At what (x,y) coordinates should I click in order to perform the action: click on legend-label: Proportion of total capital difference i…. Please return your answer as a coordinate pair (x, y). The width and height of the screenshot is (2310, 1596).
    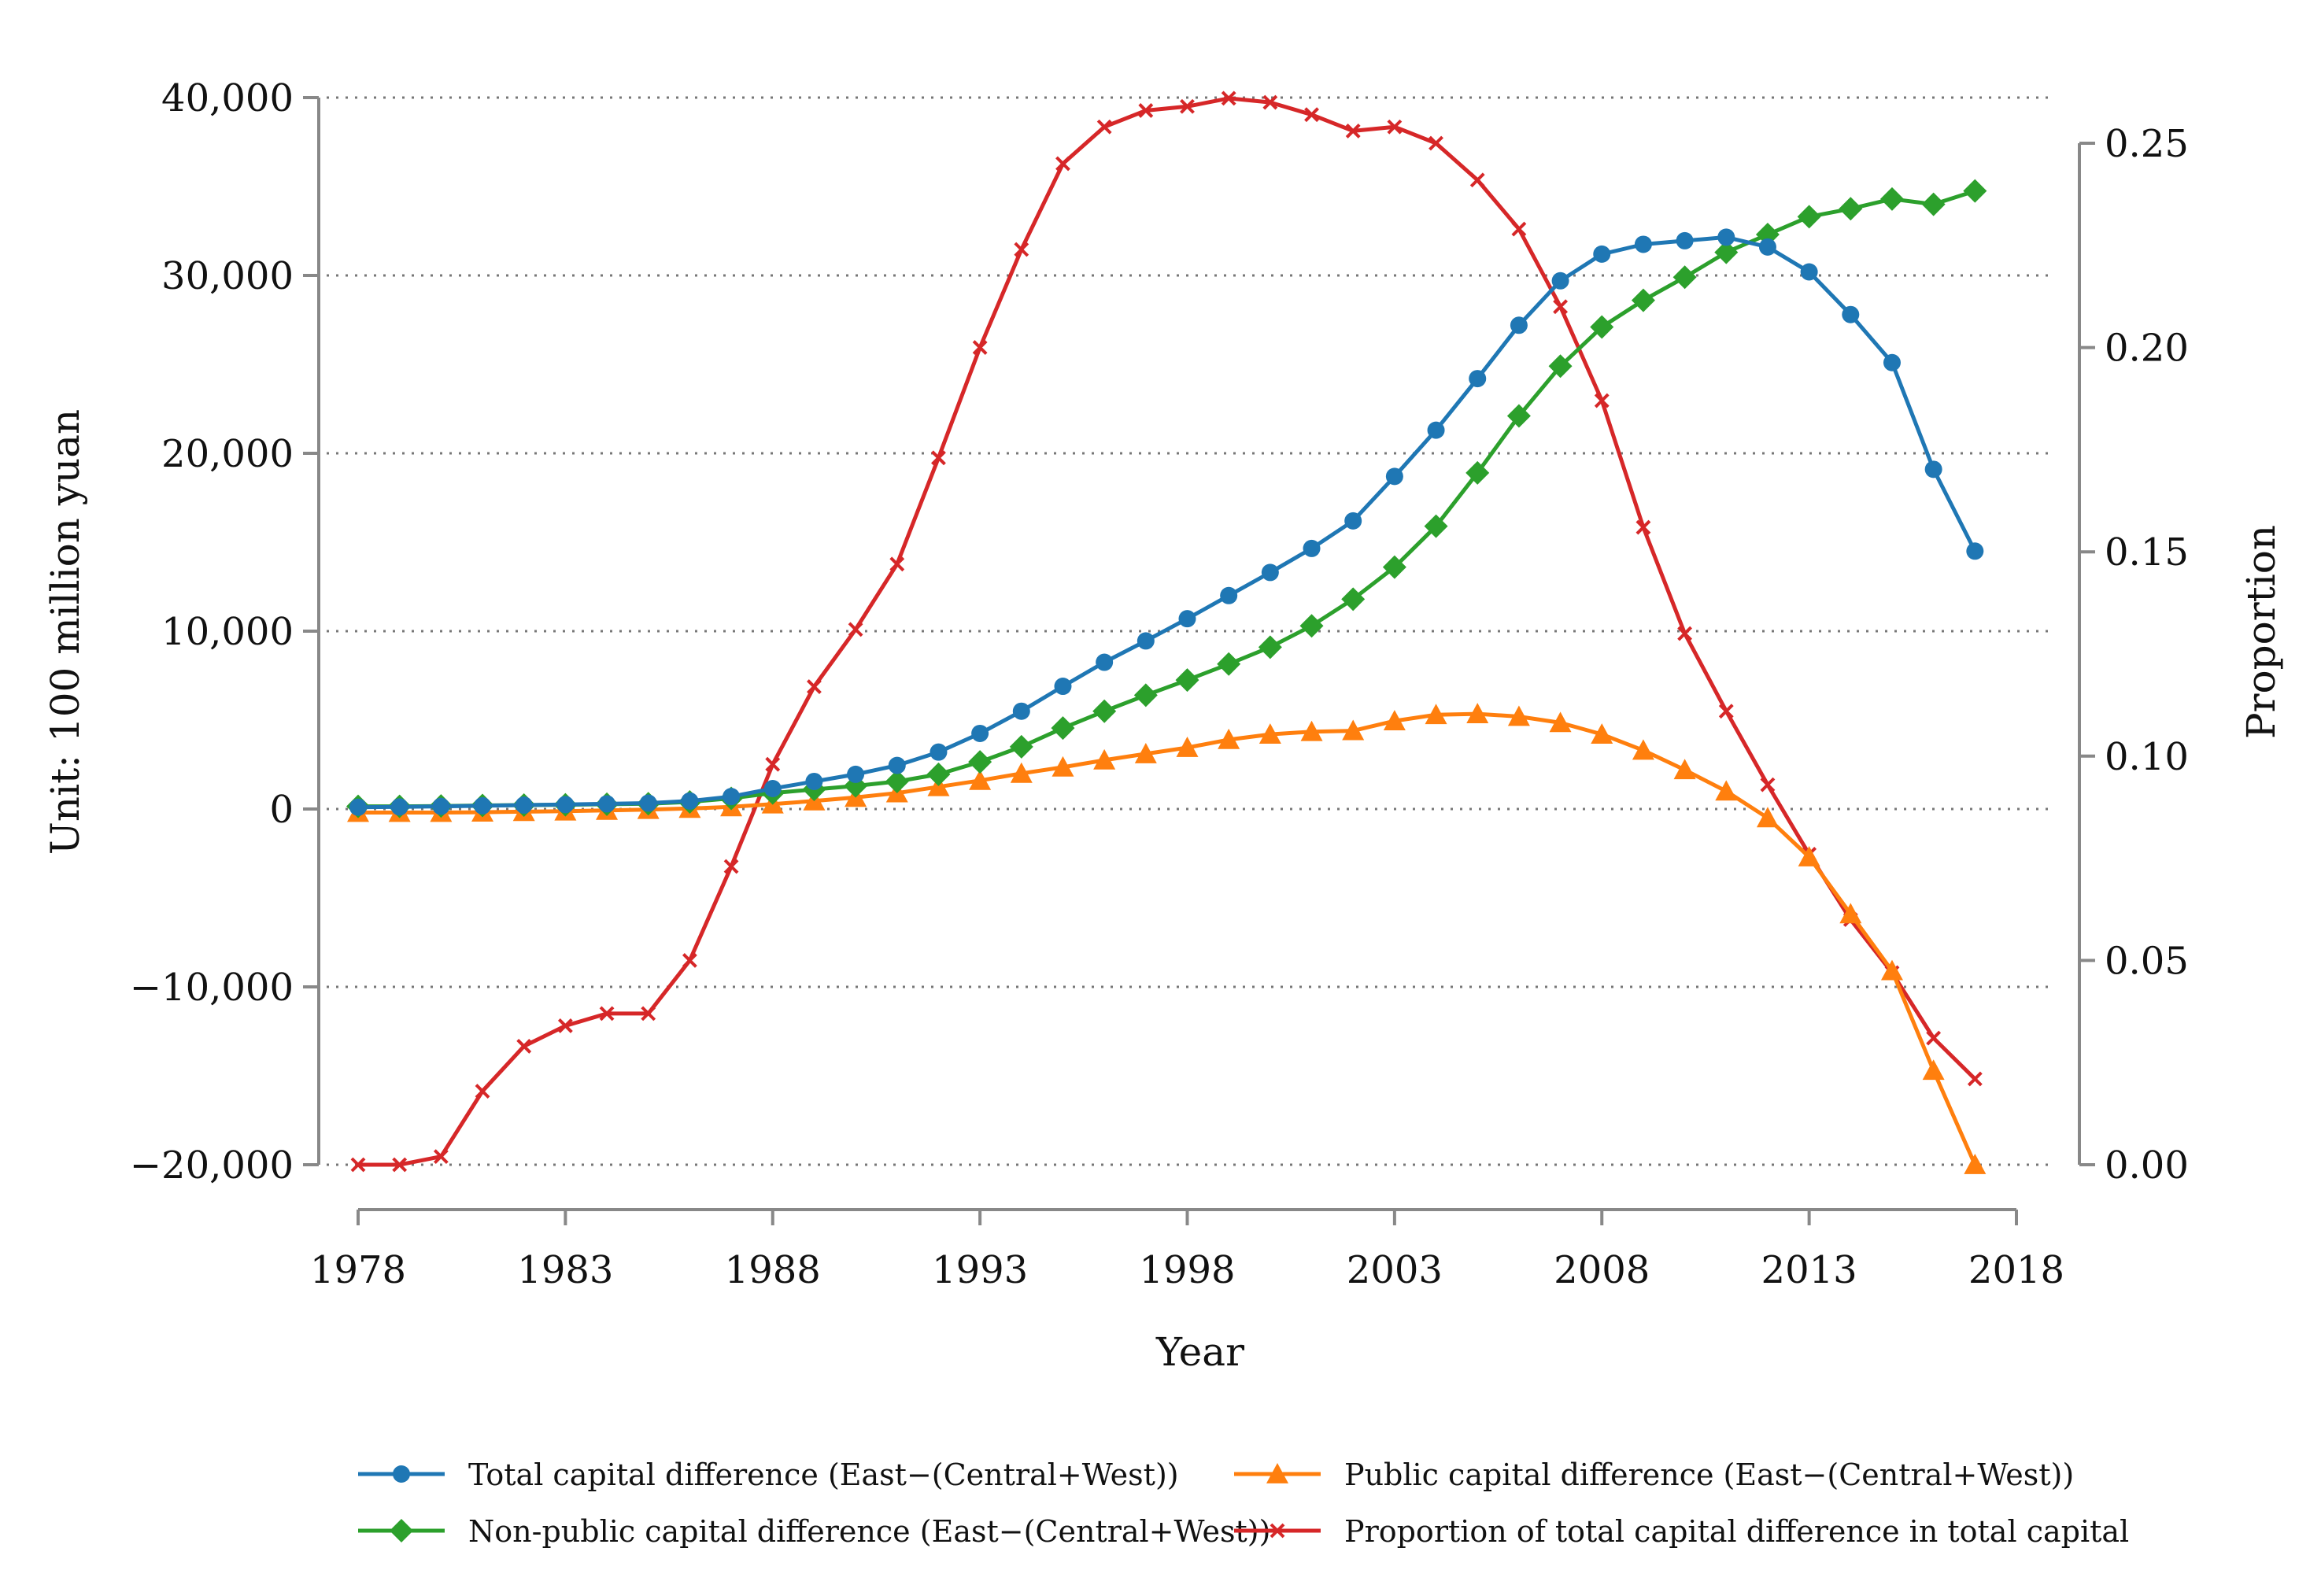
    Looking at the image, I should click on (1736, 1531).